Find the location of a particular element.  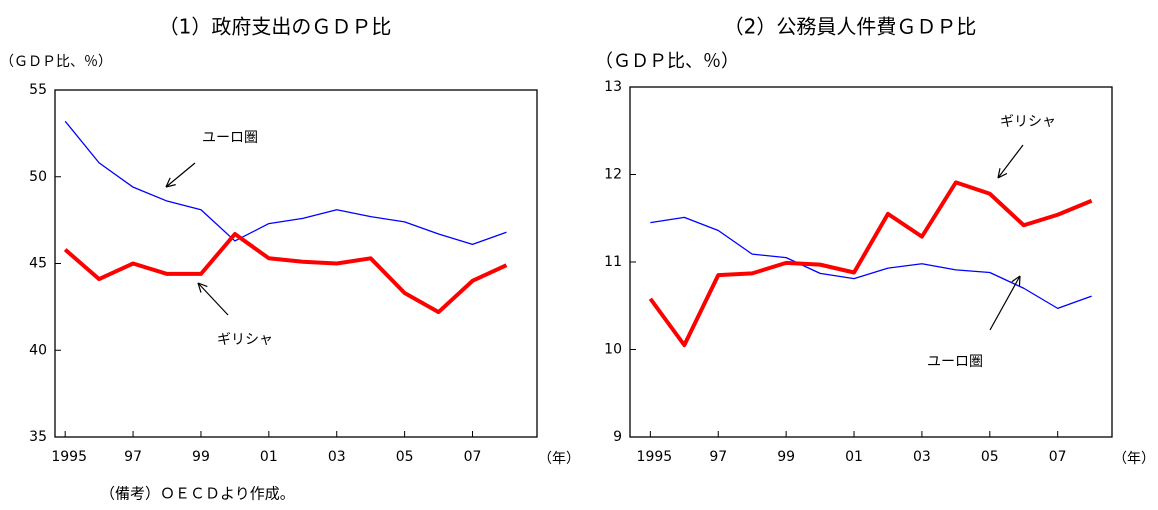

y-tick-label: 55 is located at coordinates (38, 90).